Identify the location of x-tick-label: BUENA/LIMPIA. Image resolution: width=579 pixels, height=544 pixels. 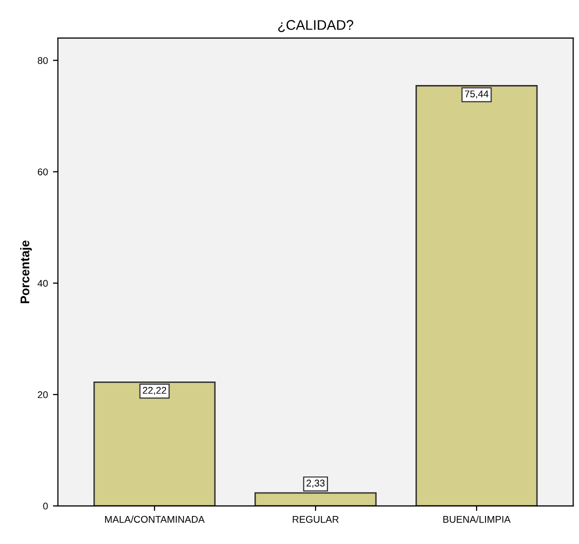
(477, 519).